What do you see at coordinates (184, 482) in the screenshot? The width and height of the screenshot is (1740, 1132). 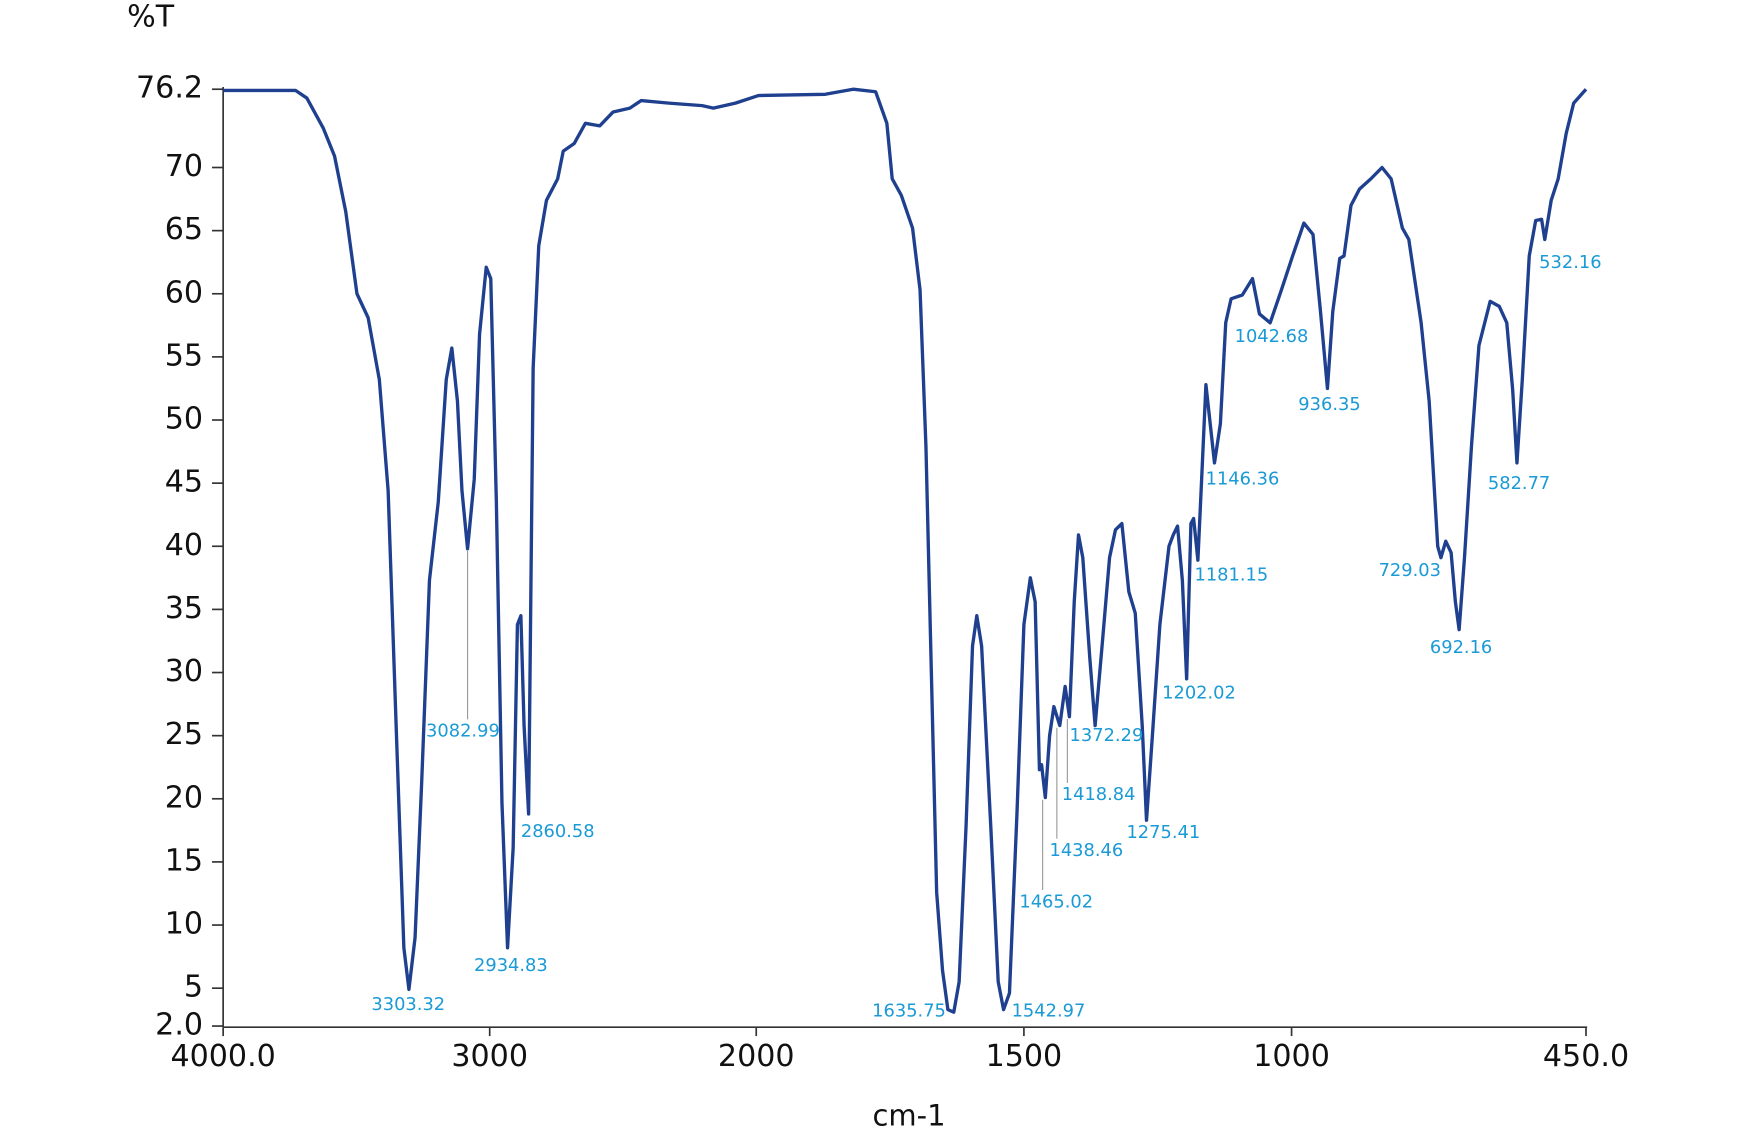 I see `y-tick-label: 45` at bounding box center [184, 482].